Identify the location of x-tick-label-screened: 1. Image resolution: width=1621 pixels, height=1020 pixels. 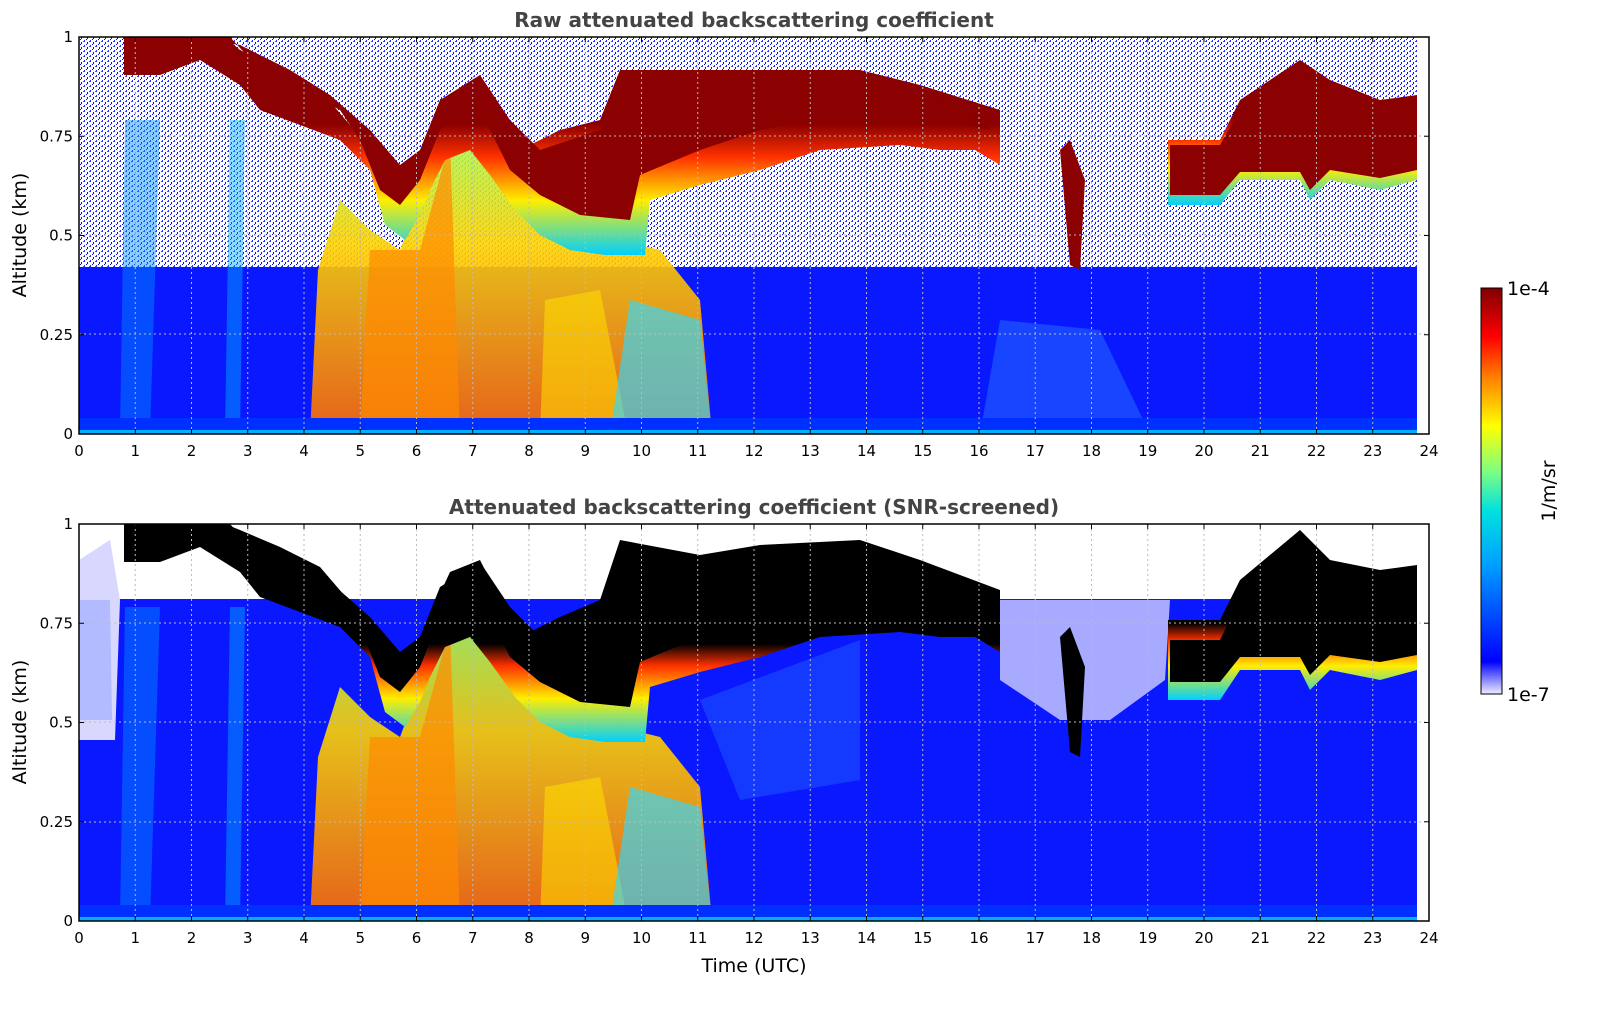
(135, 938).